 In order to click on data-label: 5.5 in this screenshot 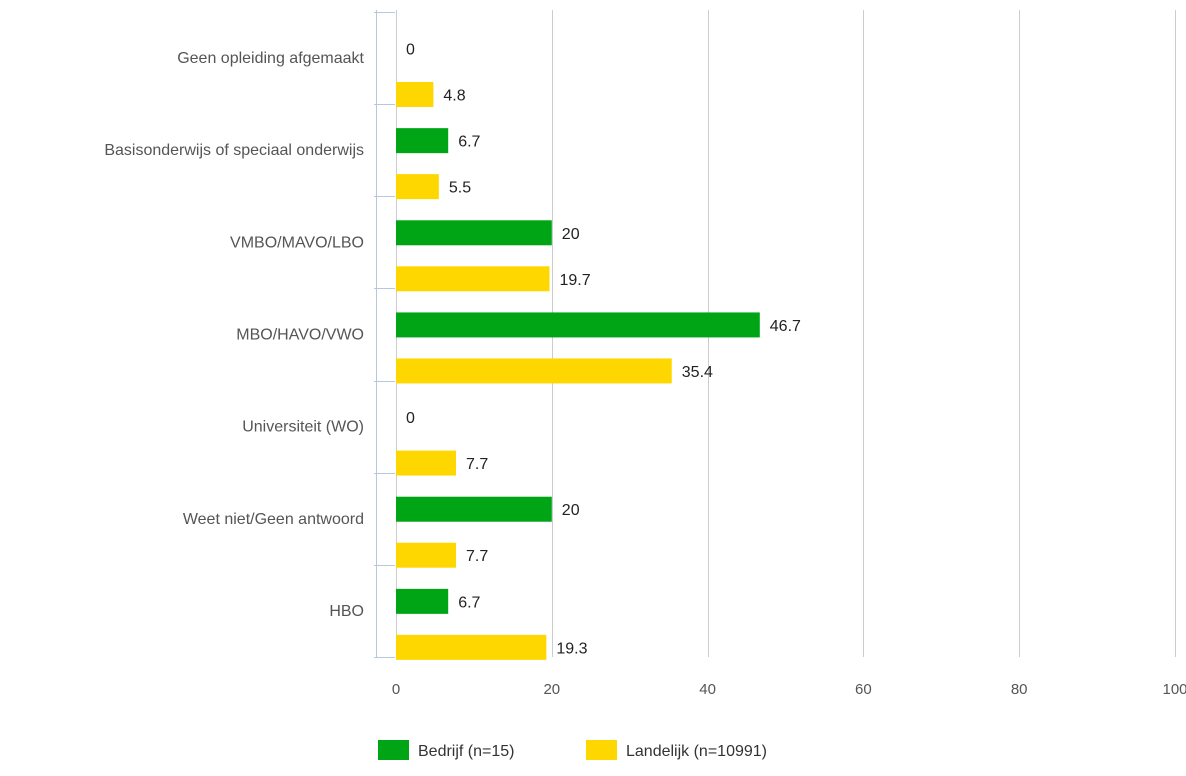, I will do `click(460, 188)`.